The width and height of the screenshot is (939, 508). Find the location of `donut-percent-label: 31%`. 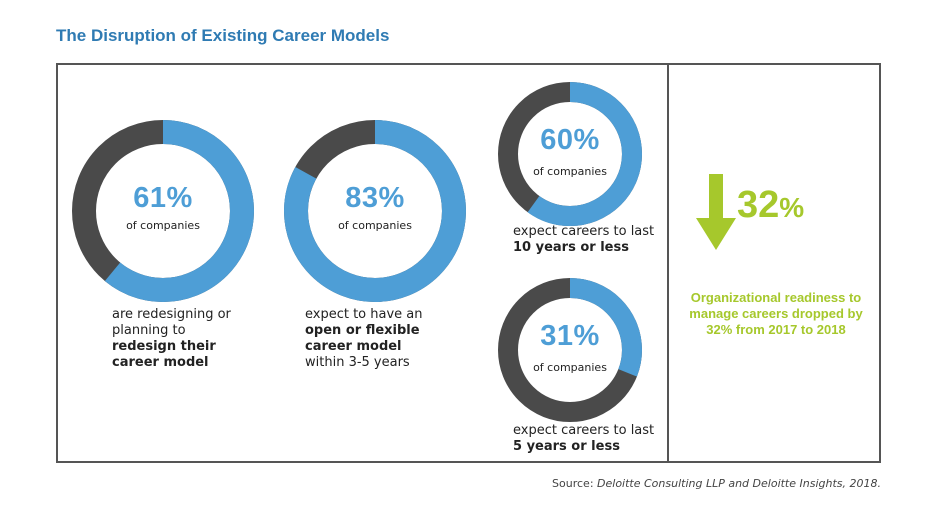

donut-percent-label: 31% is located at coordinates (570, 336).